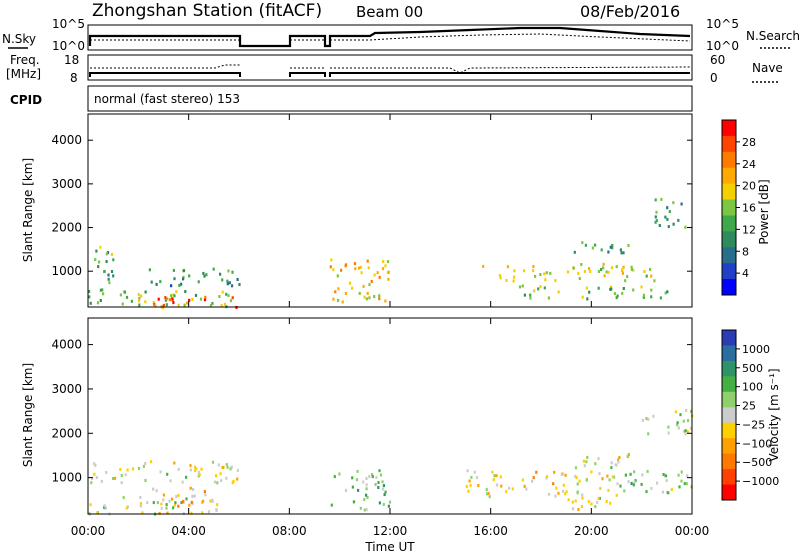 Image resolution: width=800 pixels, height=554 pixels. I want to click on nsearch-tick-top: 10^5, so click(722, 24).